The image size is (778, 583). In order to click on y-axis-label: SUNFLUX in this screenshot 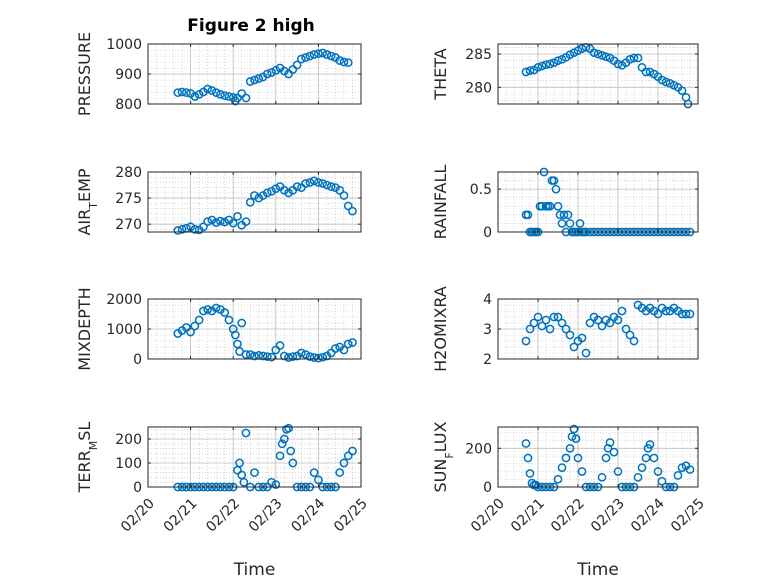, I will do `click(443, 456)`.